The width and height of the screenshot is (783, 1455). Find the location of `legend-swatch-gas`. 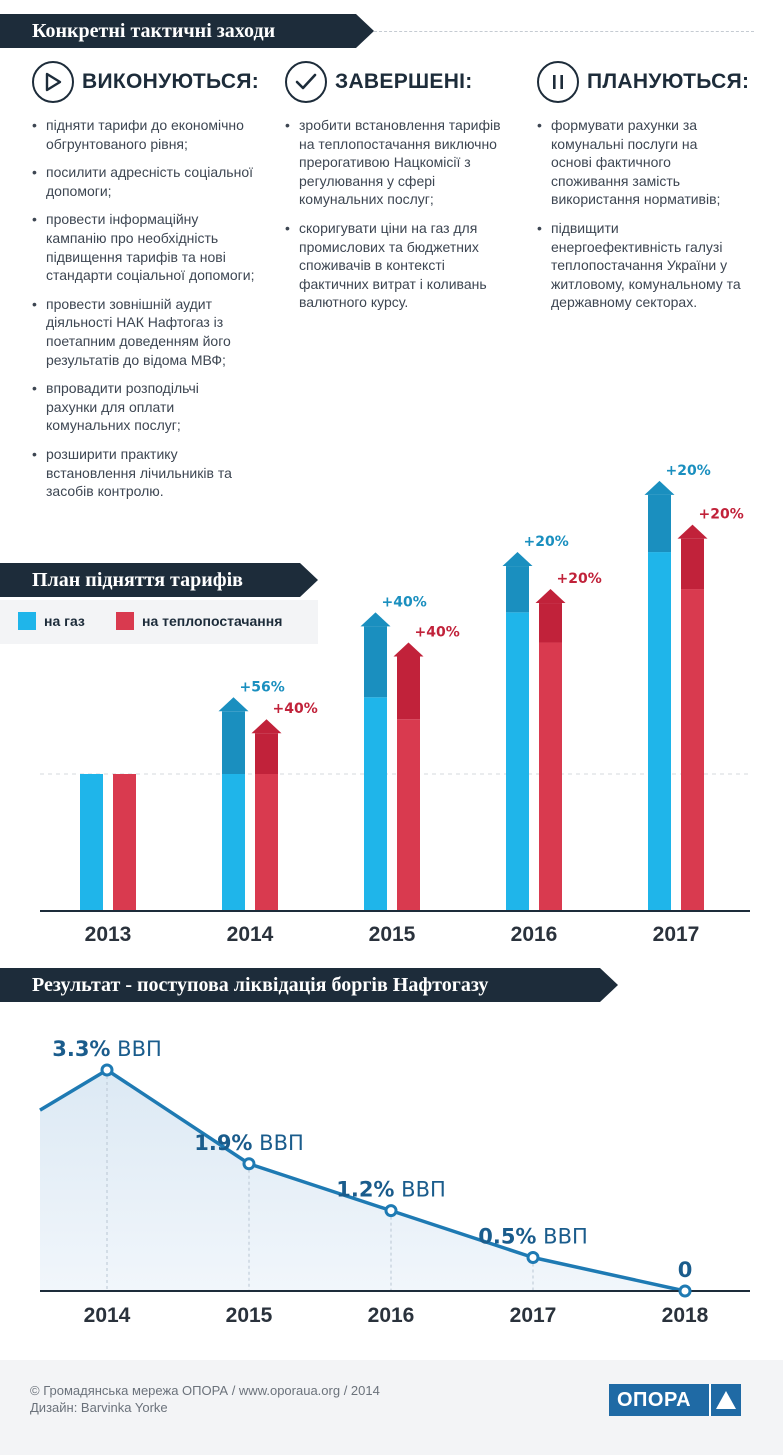

legend-swatch-gas is located at coordinates (27, 621).